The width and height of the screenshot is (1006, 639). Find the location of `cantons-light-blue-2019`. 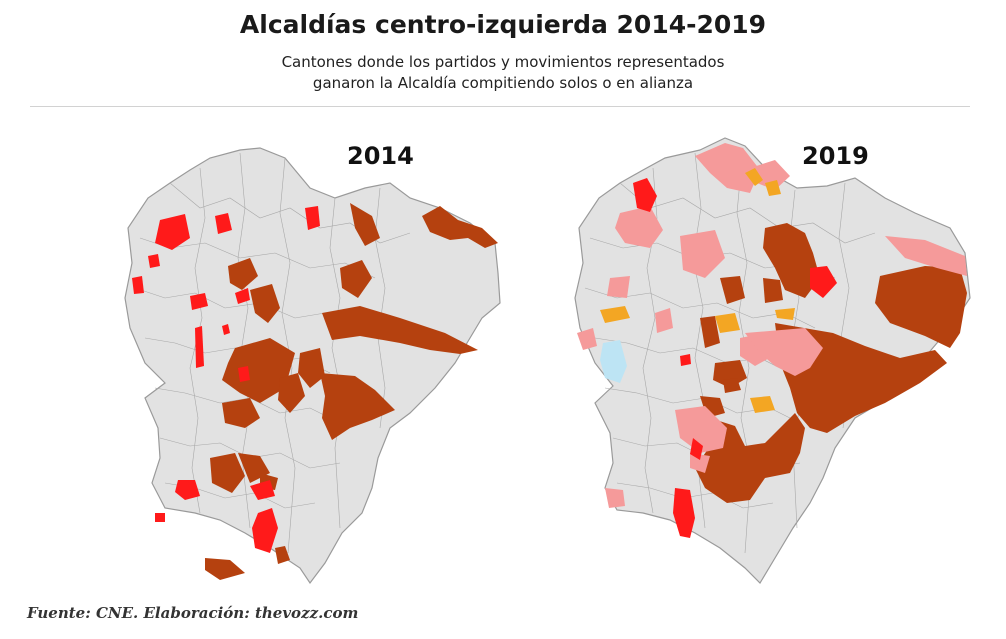

cantons-light-blue-2019 is located at coordinates (613, 361).